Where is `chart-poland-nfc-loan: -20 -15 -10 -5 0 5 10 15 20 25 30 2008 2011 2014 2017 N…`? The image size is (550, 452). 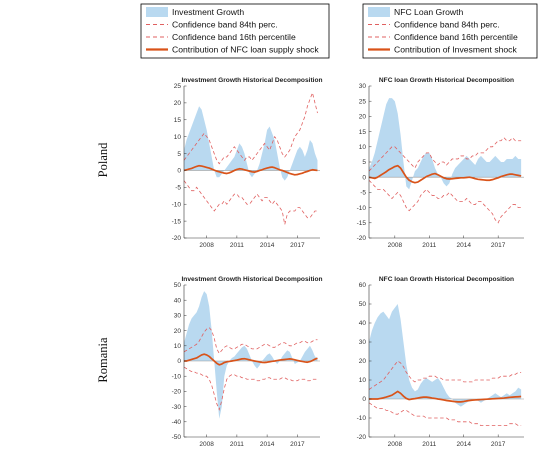 chart-poland-nfc-loan: -20 -15 -10 -5 0 5 10 15 20 25 30 2008 2011 2014 2017 N… is located at coordinates (440, 163).